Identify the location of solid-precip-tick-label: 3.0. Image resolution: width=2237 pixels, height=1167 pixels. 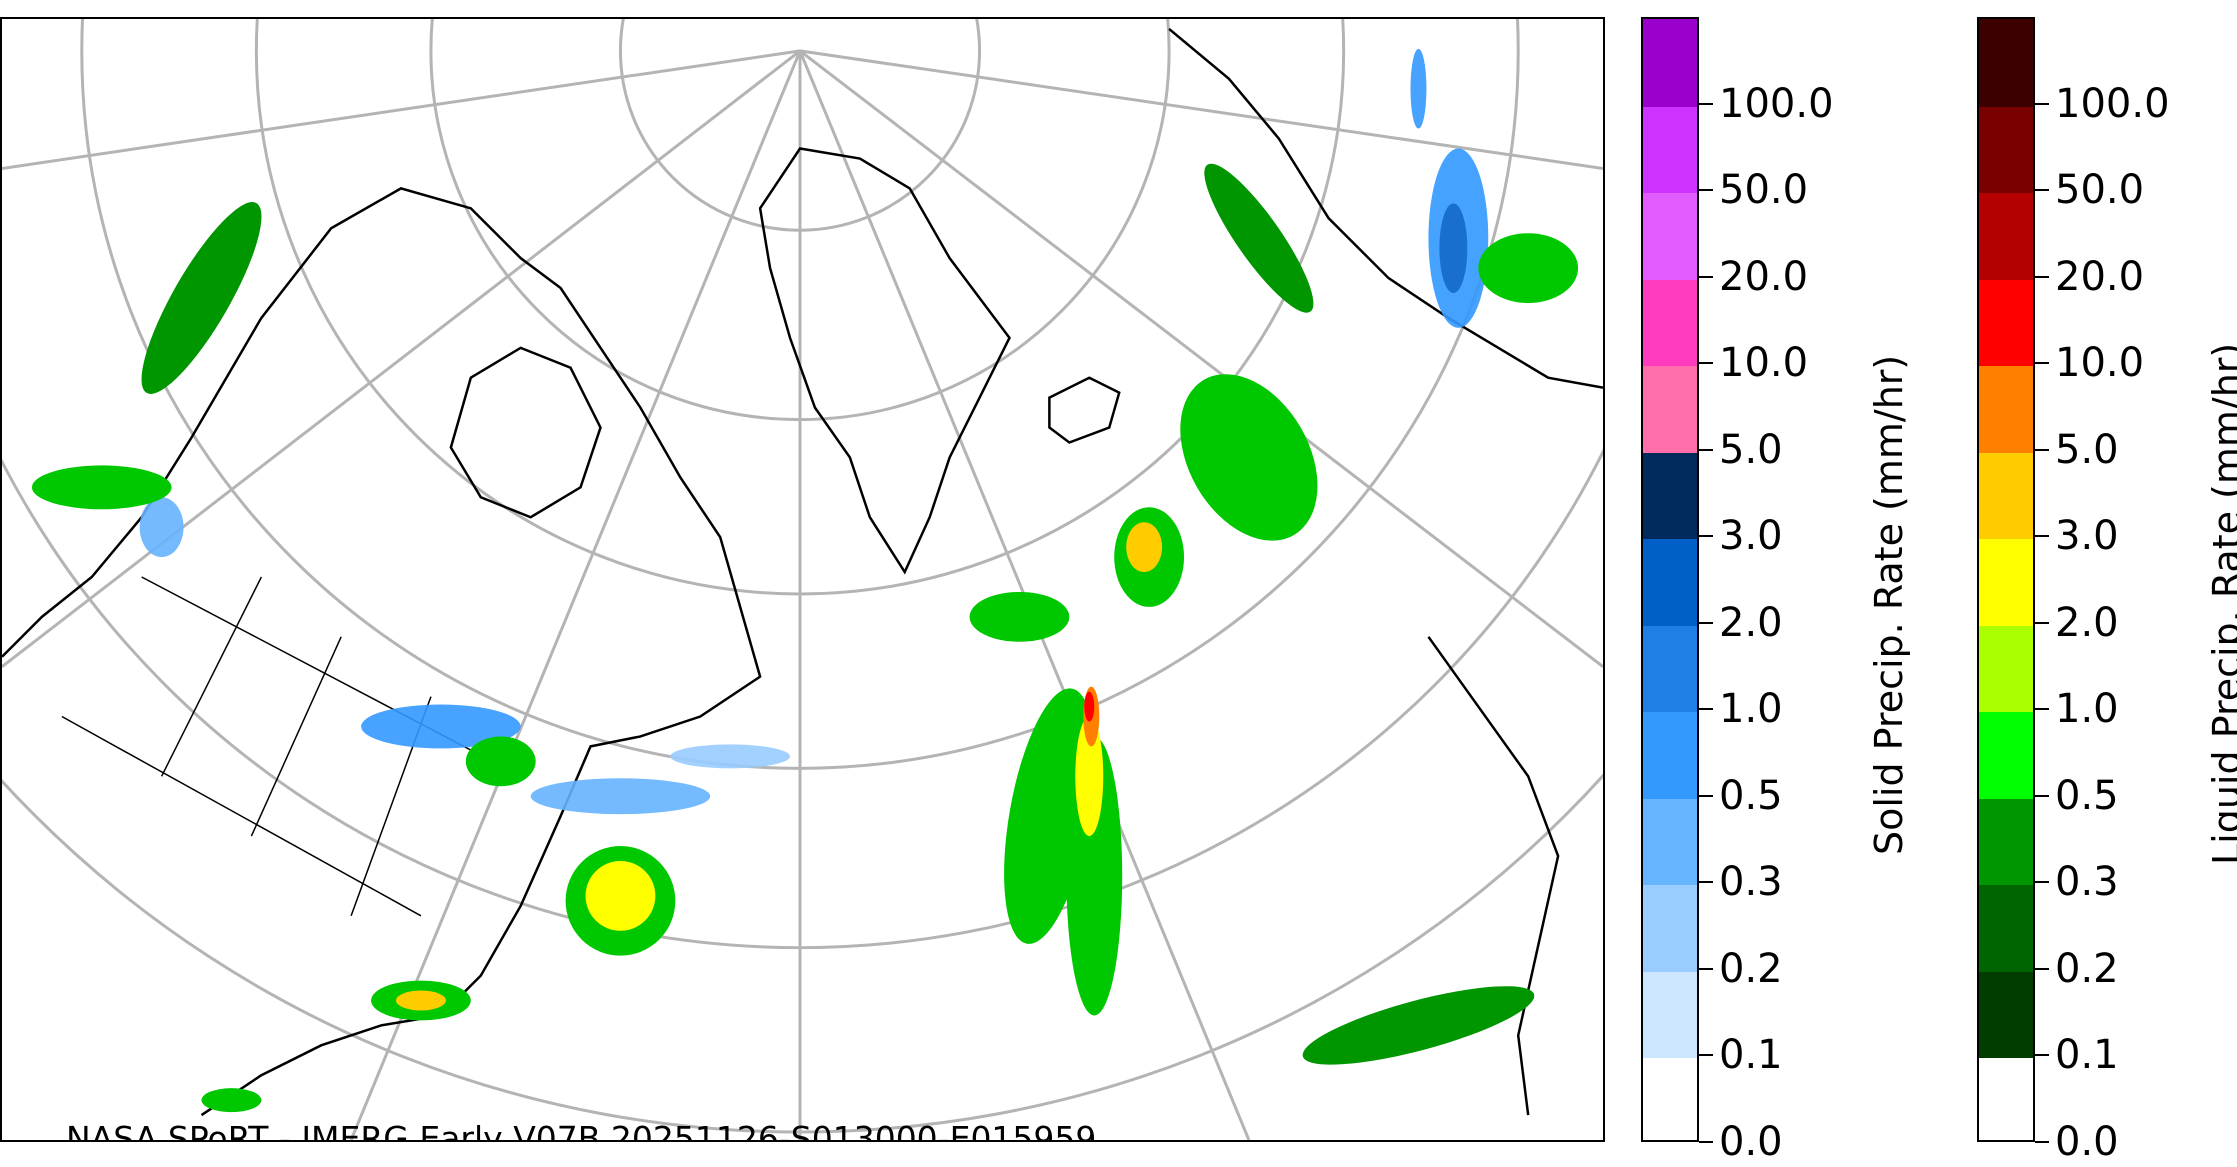
(1751, 536).